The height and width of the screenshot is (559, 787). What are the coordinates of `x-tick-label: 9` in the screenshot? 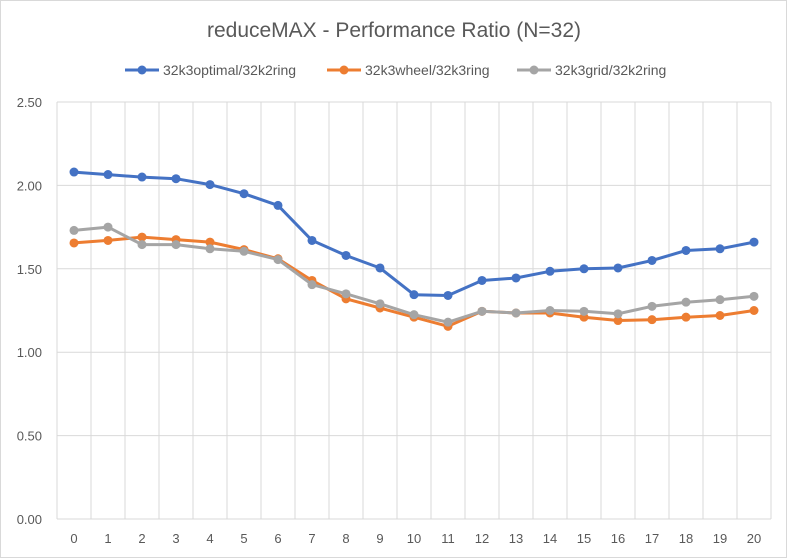 It's located at (379, 538).